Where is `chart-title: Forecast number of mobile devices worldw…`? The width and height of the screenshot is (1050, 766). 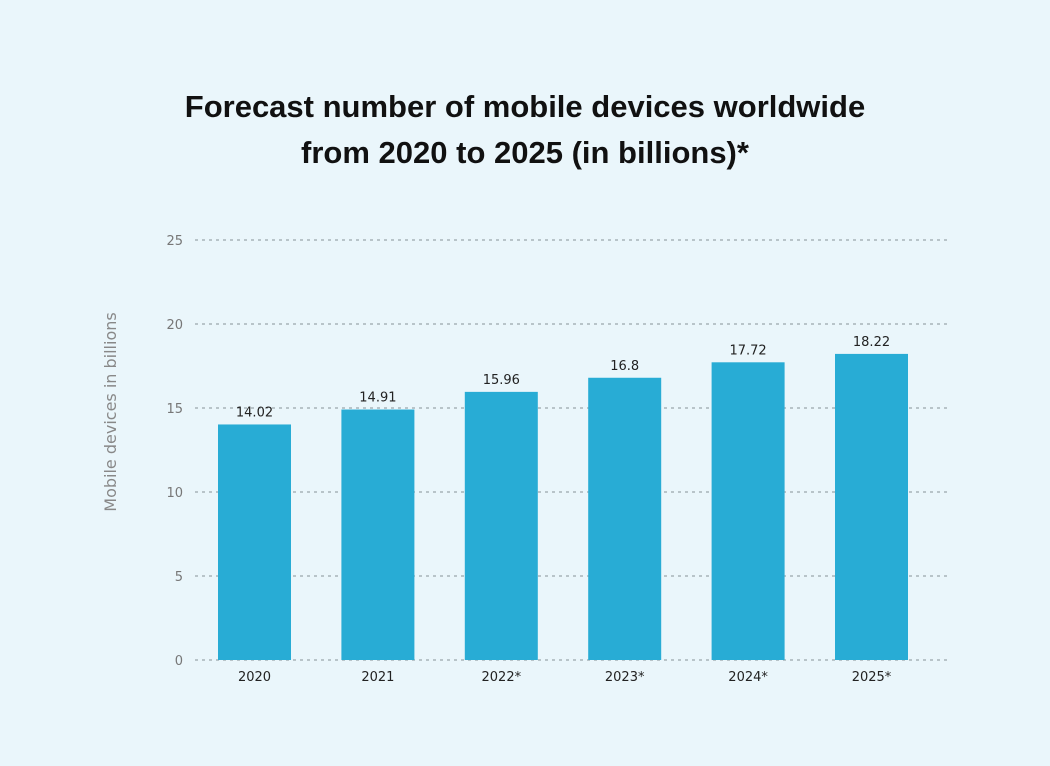 chart-title: Forecast number of mobile devices worldw… is located at coordinates (525, 130).